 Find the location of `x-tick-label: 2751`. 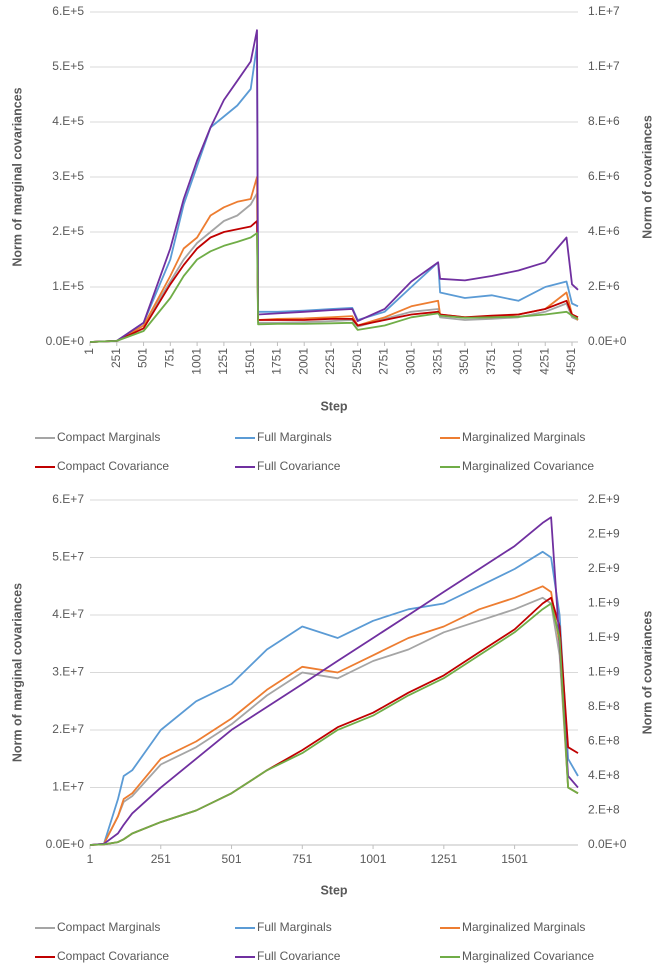

x-tick-label: 2751 is located at coordinates (384, 361).